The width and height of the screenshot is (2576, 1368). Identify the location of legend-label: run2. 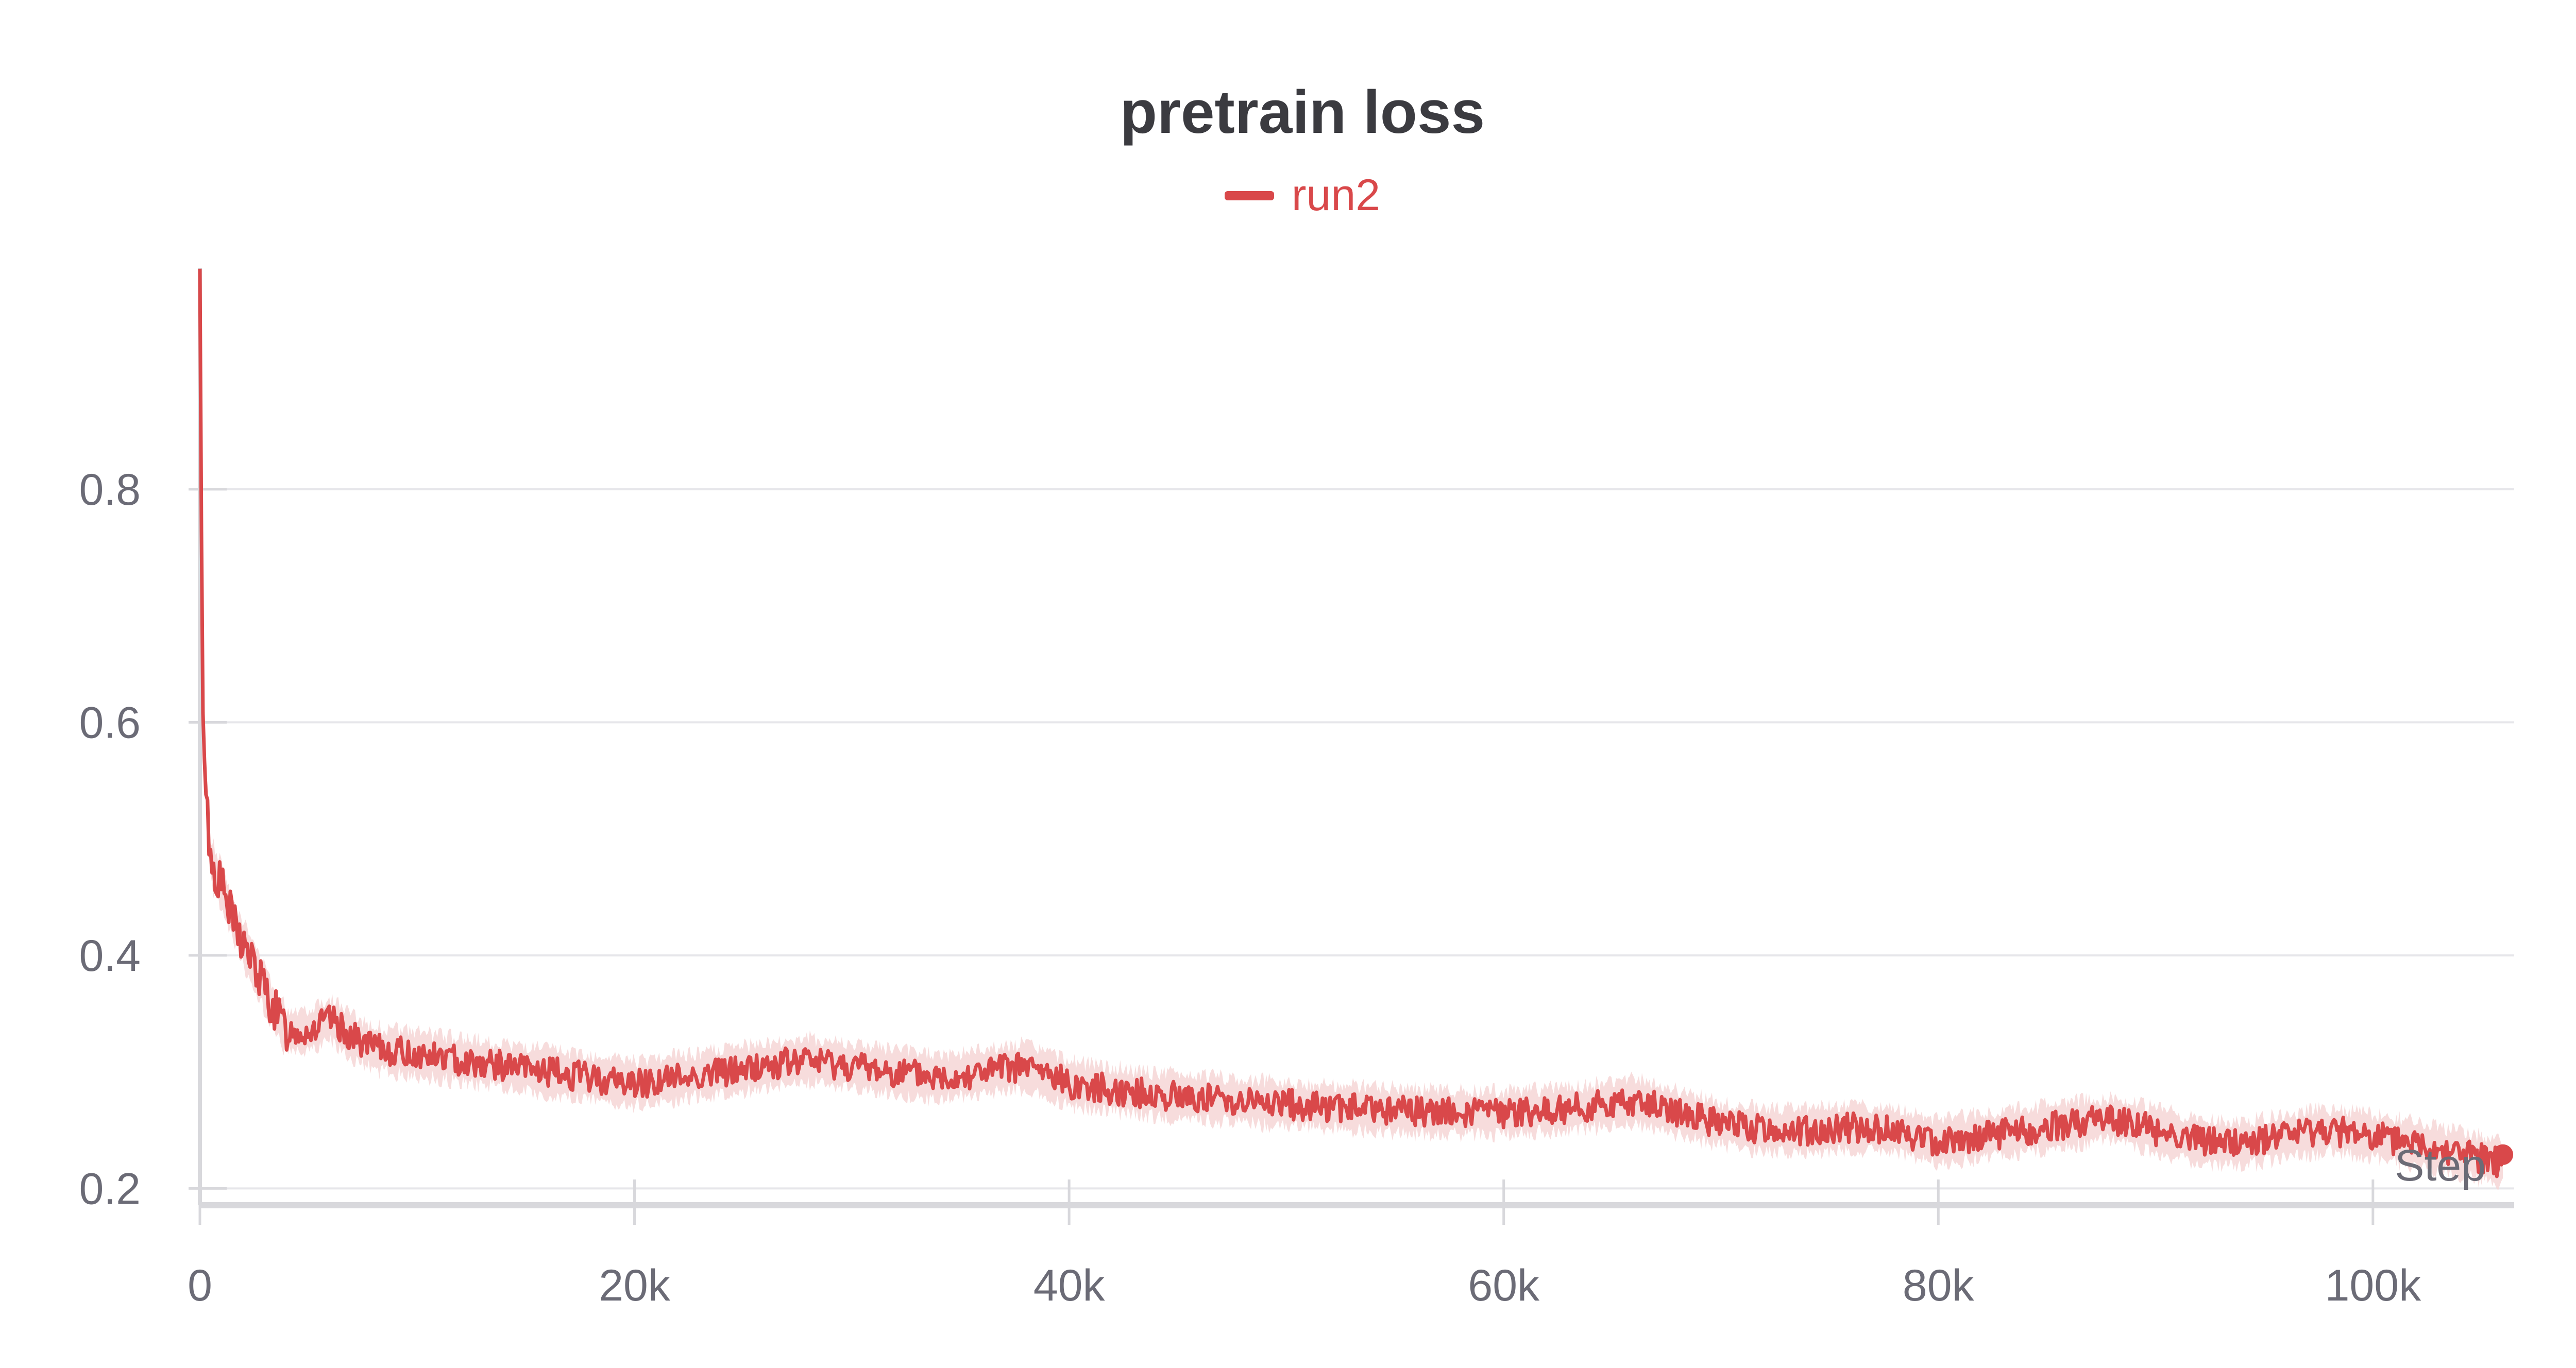
(1336, 195).